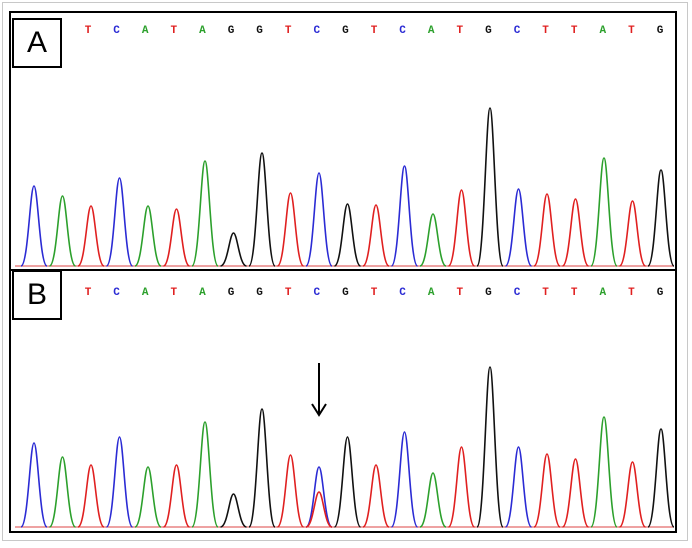 This screenshot has height=548, width=692. What do you see at coordinates (319, 390) in the screenshot?
I see `annotation-layer` at bounding box center [319, 390].